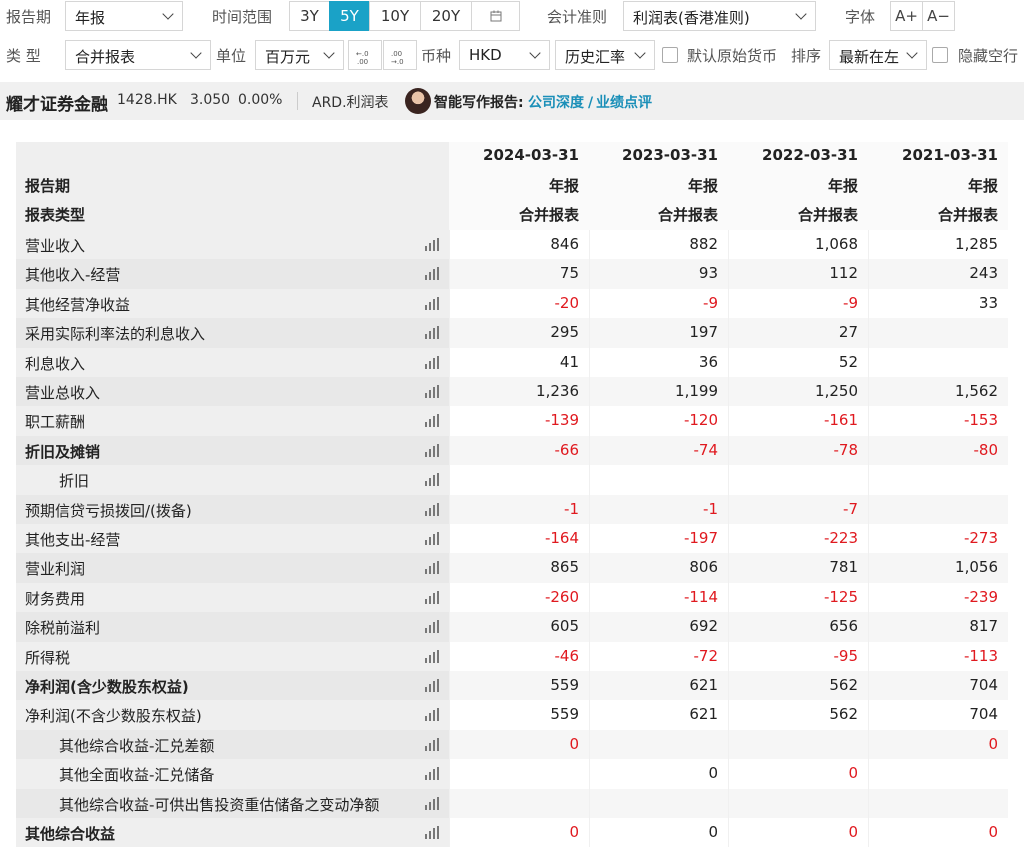  I want to click on font-increase-button: A+, so click(906, 16).